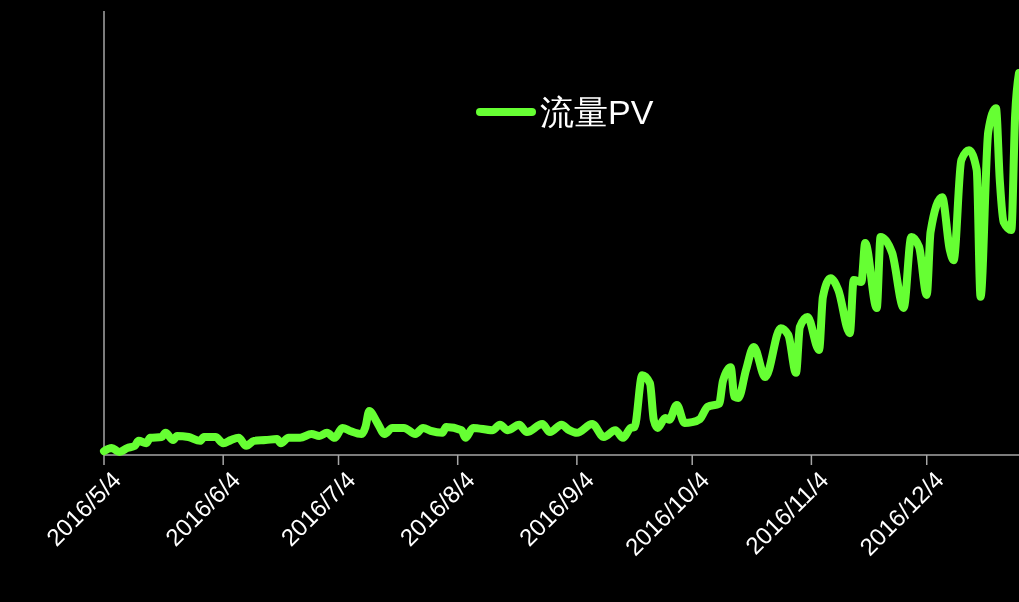 The height and width of the screenshot is (602, 1019). I want to click on legend-label: 流量PV, so click(597, 112).